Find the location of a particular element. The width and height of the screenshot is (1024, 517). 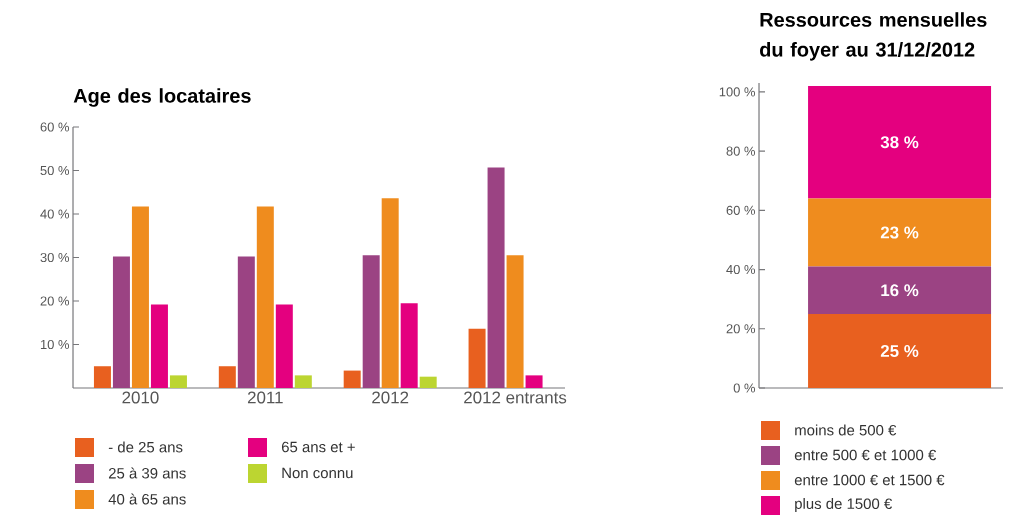

legend-label: 25 à 39 ans is located at coordinates (147, 473).